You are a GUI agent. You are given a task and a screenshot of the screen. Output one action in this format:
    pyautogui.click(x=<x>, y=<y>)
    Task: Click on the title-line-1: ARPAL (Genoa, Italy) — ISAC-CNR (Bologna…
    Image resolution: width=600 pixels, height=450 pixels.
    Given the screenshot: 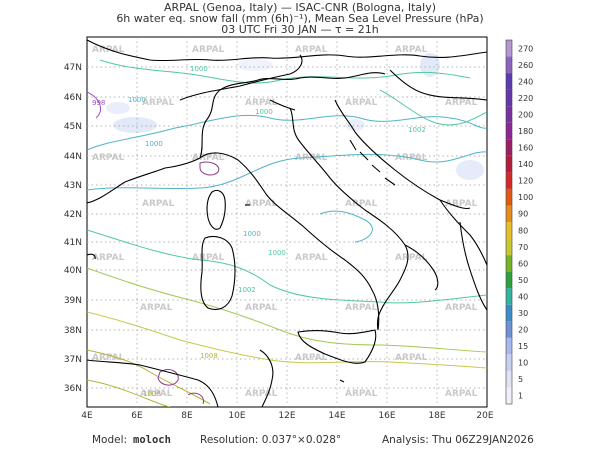 What is the action you would take?
    pyautogui.click(x=300, y=7)
    